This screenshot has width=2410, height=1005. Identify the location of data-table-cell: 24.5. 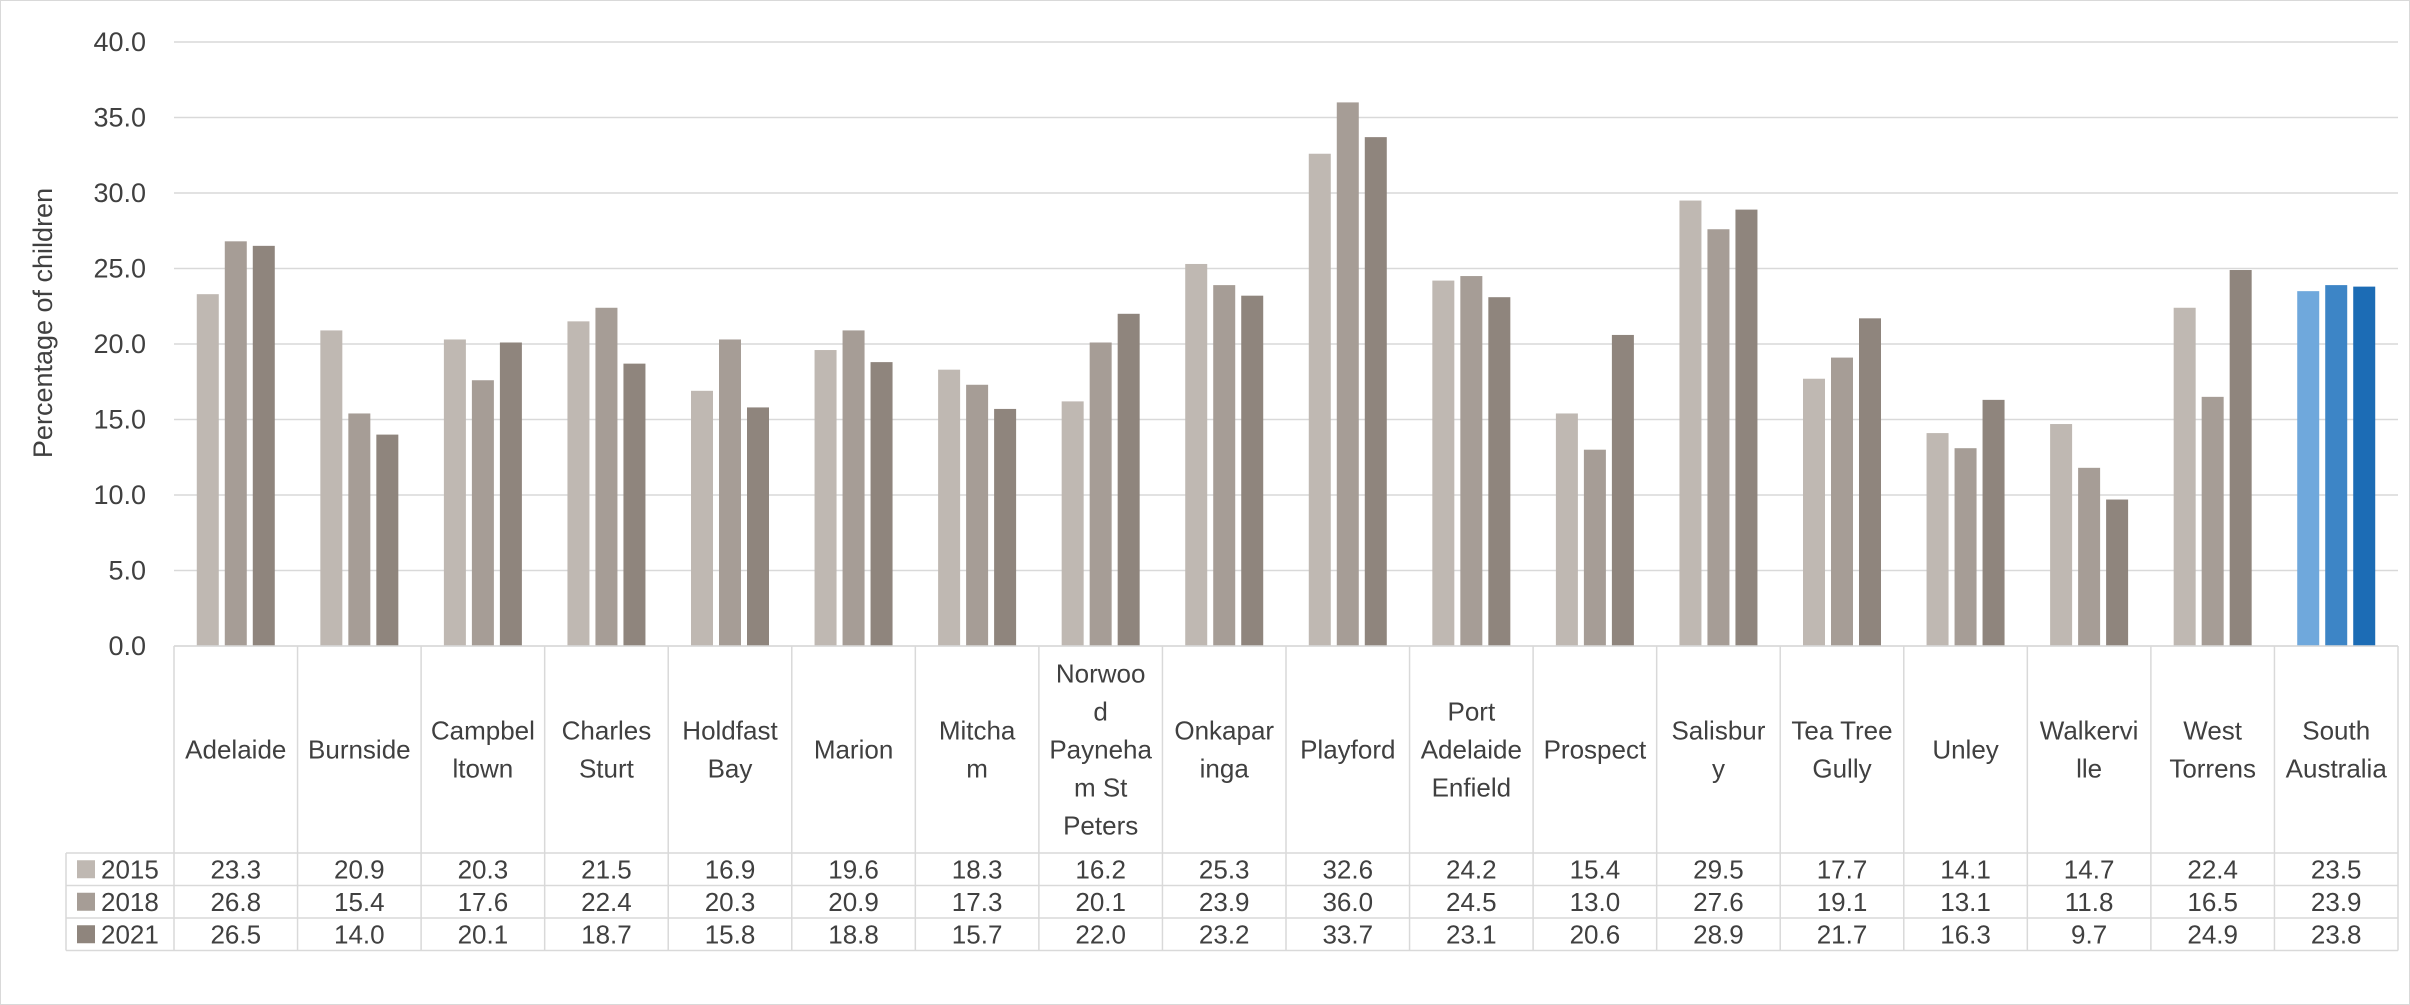
(1471, 902).